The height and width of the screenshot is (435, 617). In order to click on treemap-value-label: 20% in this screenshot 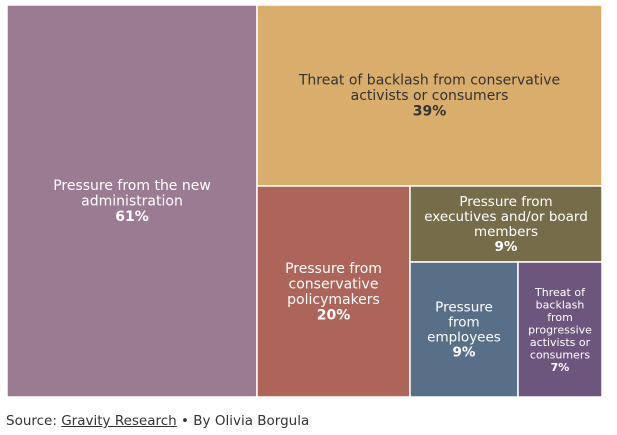, I will do `click(334, 315)`.